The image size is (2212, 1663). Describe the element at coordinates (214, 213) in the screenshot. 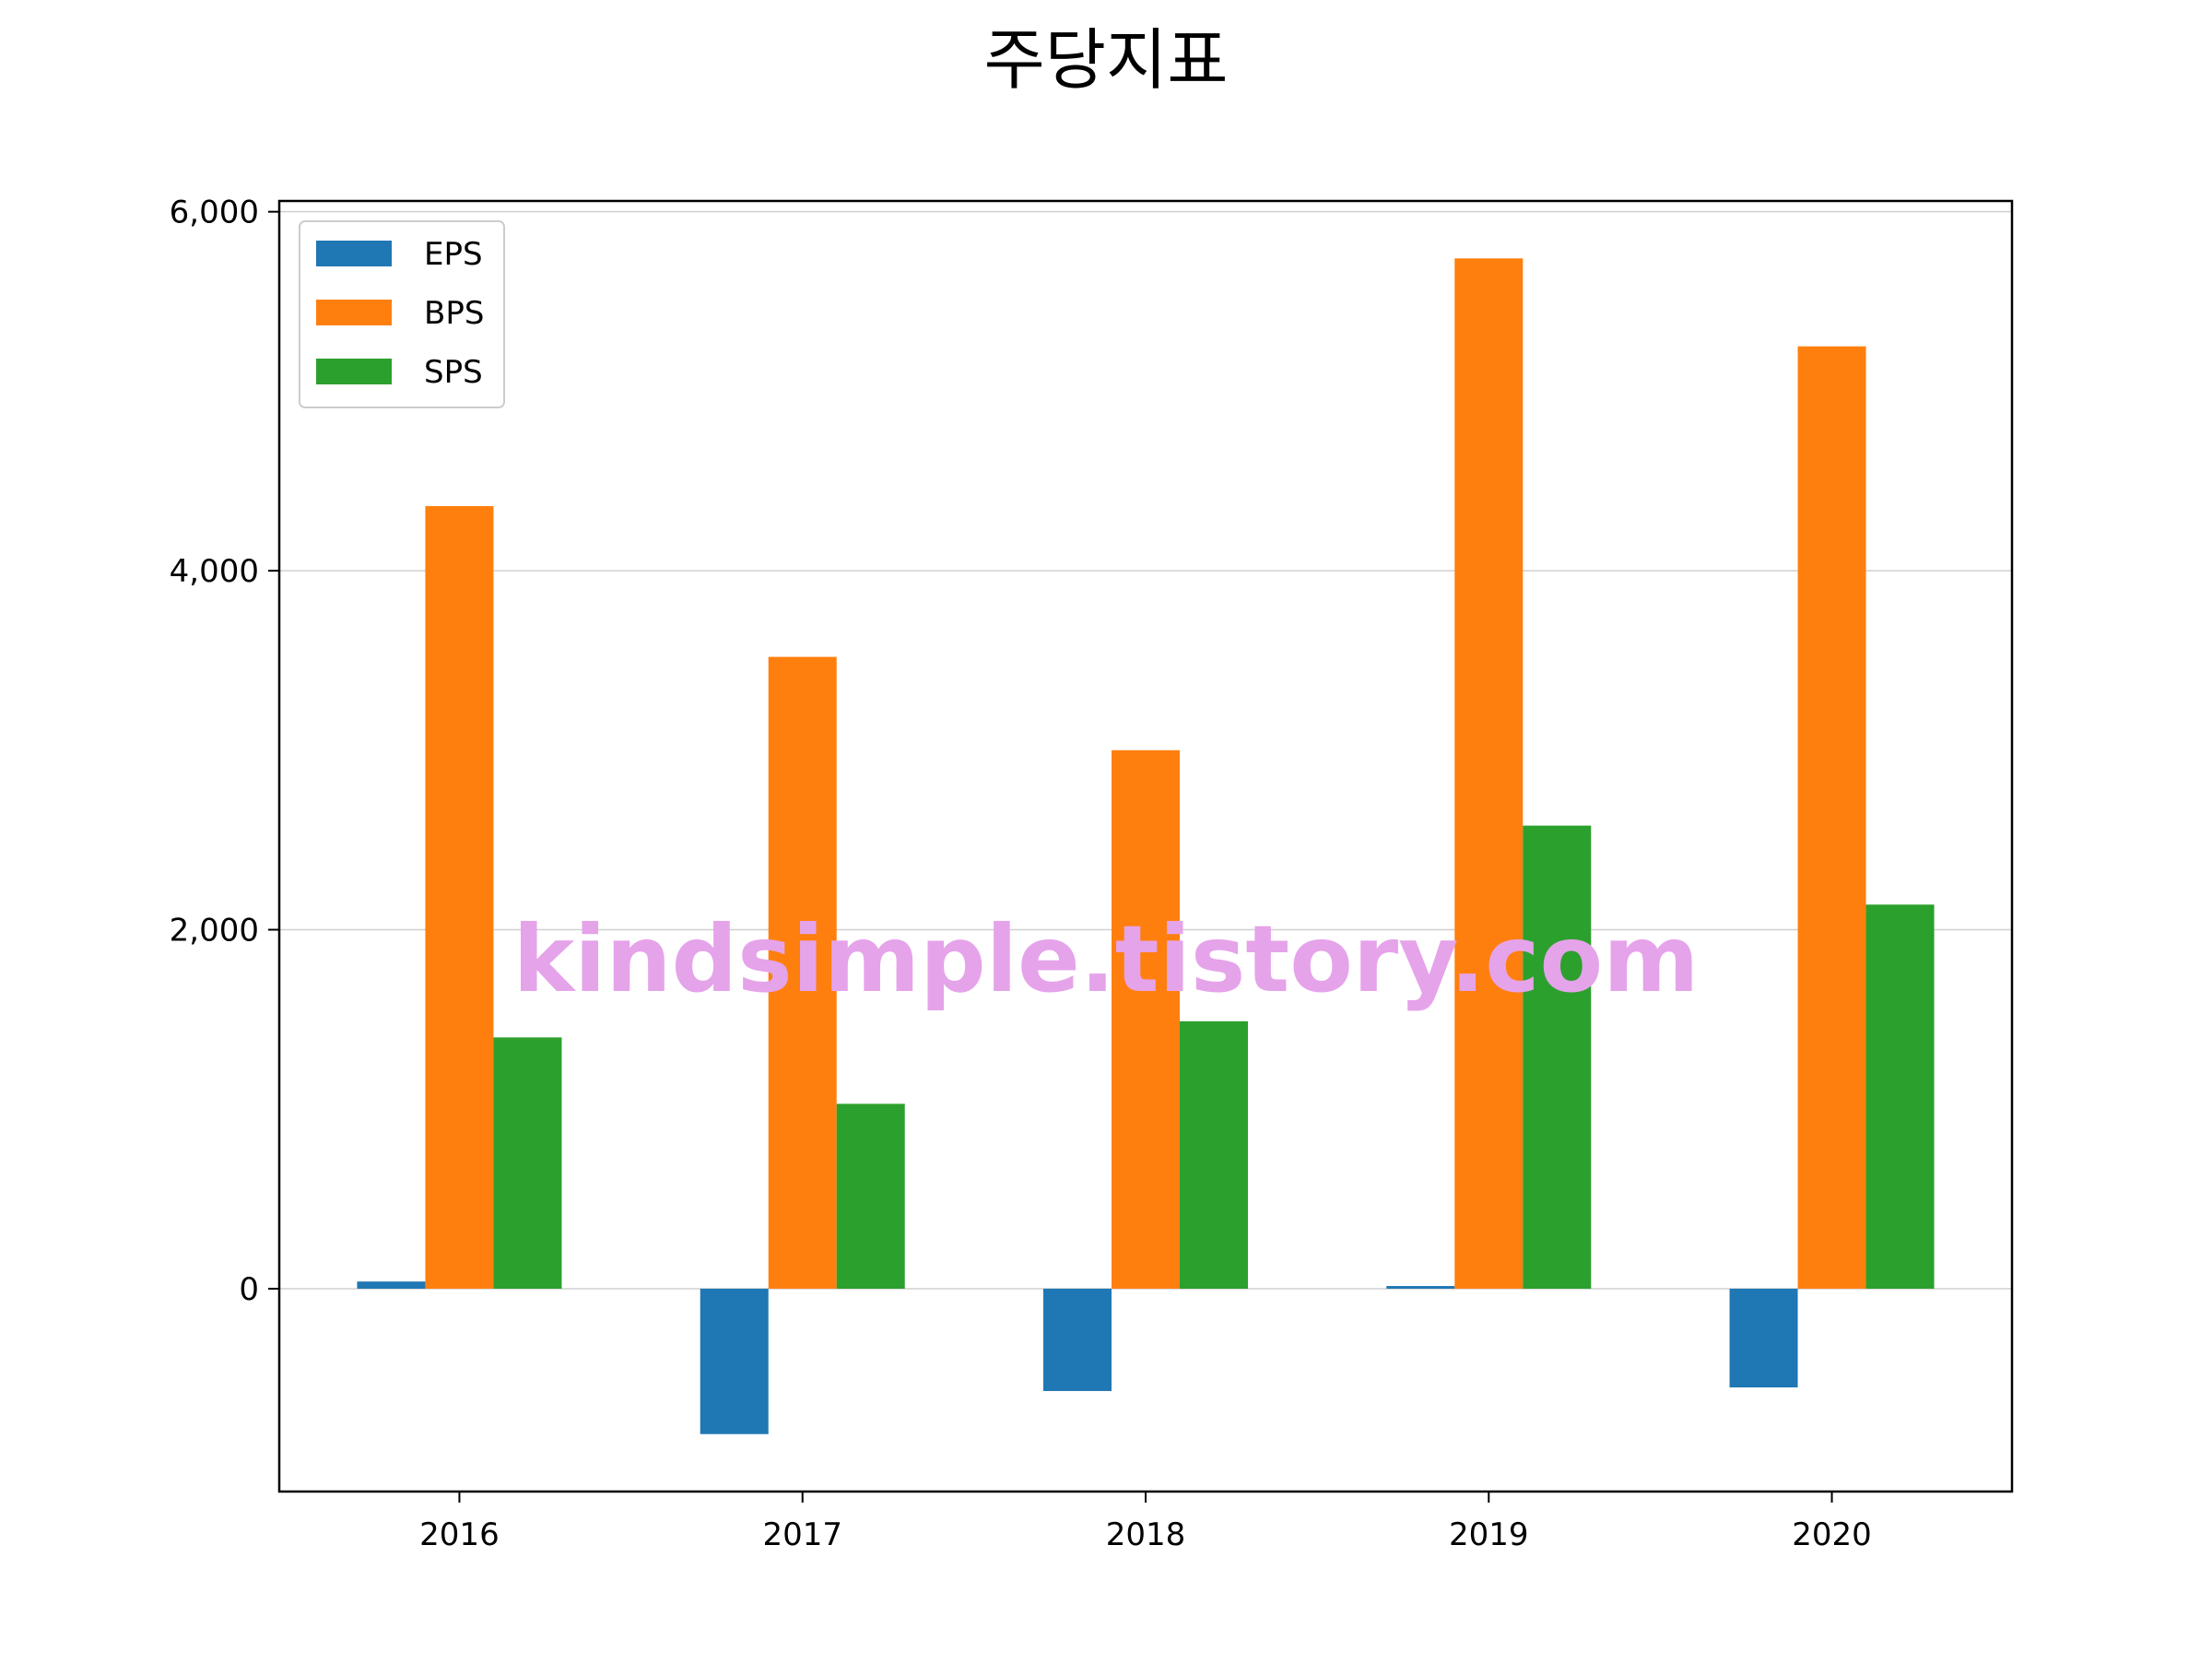

I see `y-tick-label: 6,000` at that location.